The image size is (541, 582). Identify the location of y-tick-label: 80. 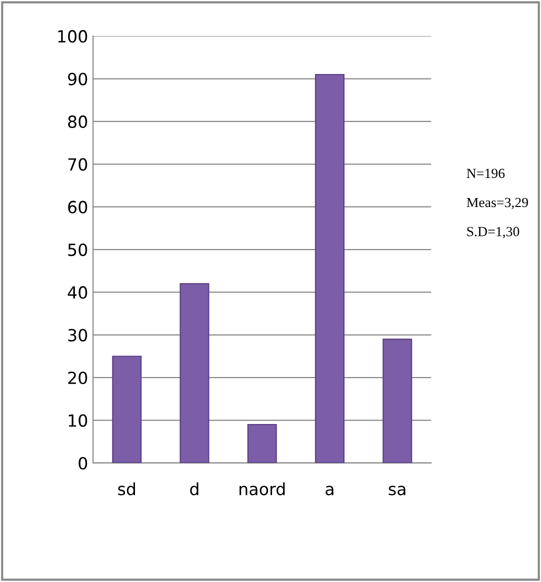
(78, 121).